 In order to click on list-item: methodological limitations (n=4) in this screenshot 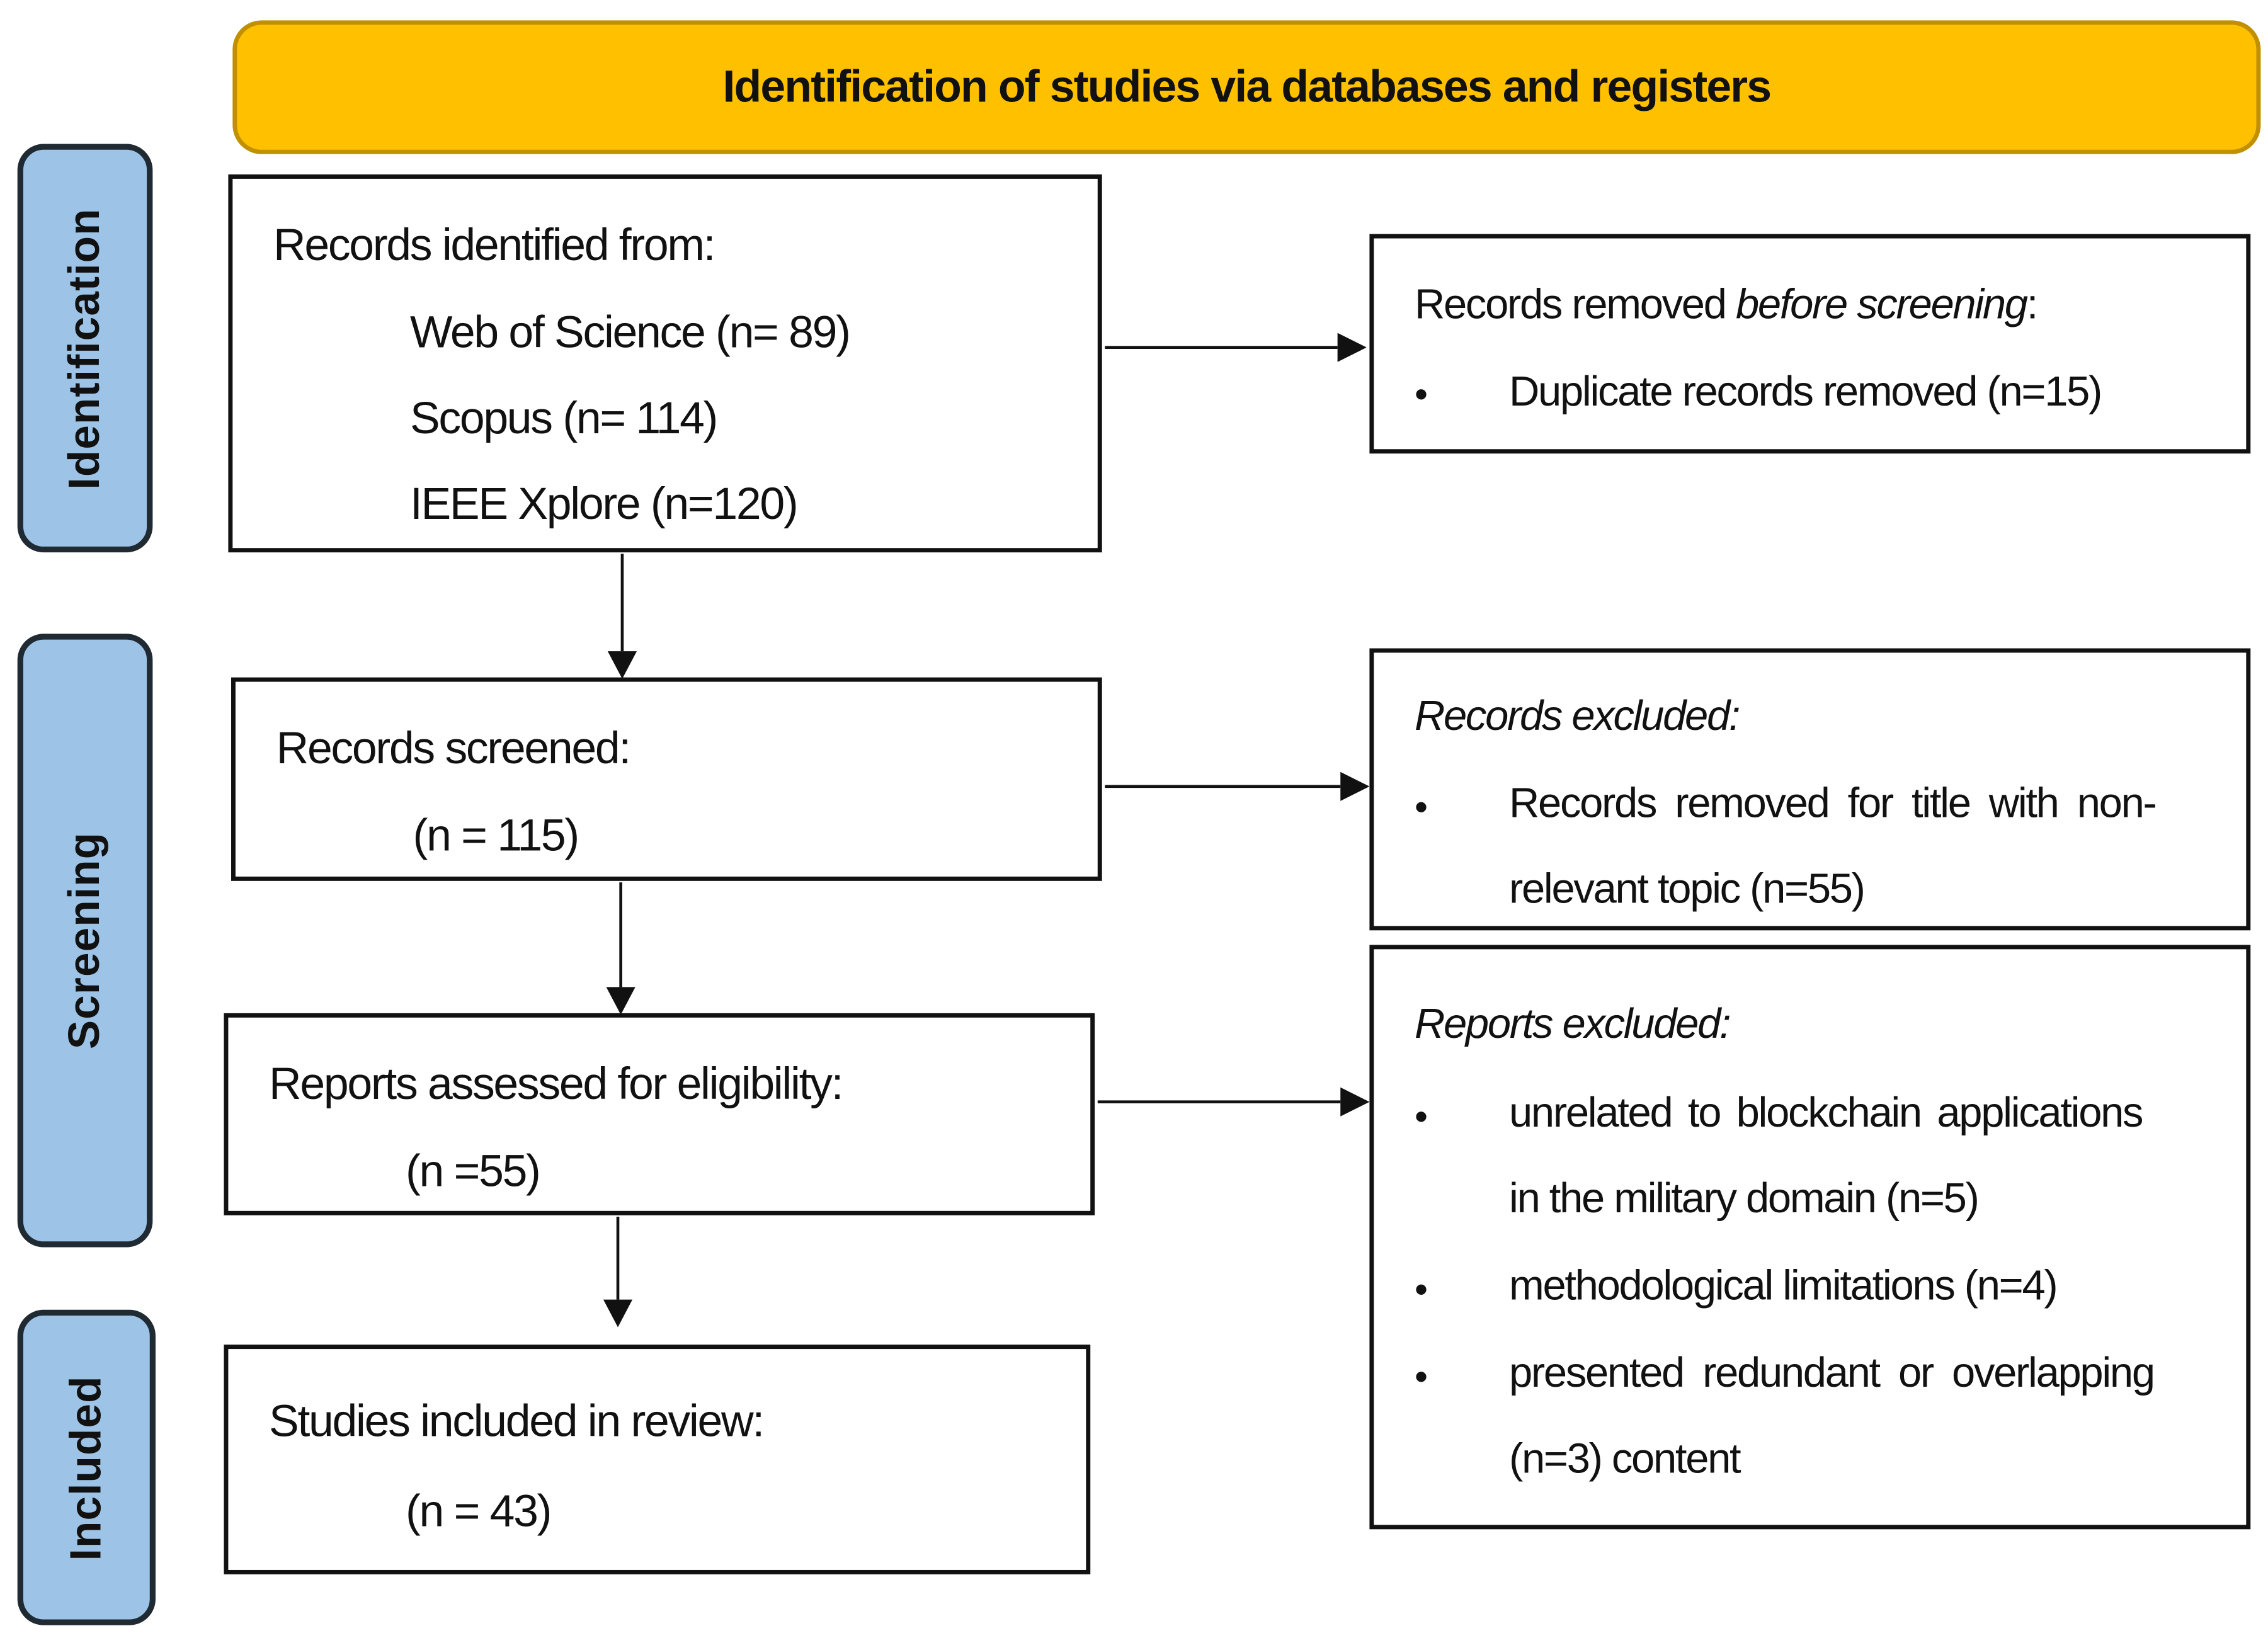, I will do `click(1784, 1286)`.